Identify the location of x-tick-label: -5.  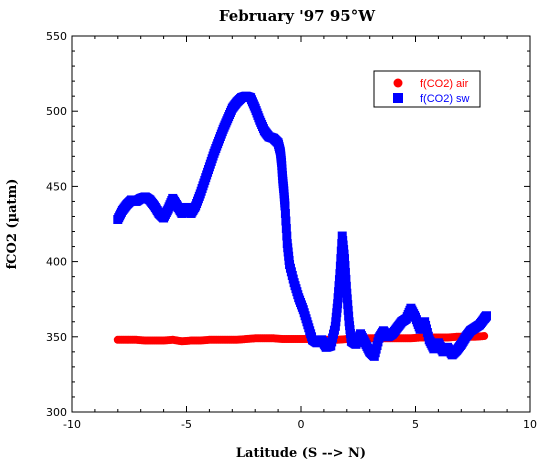
(186, 424).